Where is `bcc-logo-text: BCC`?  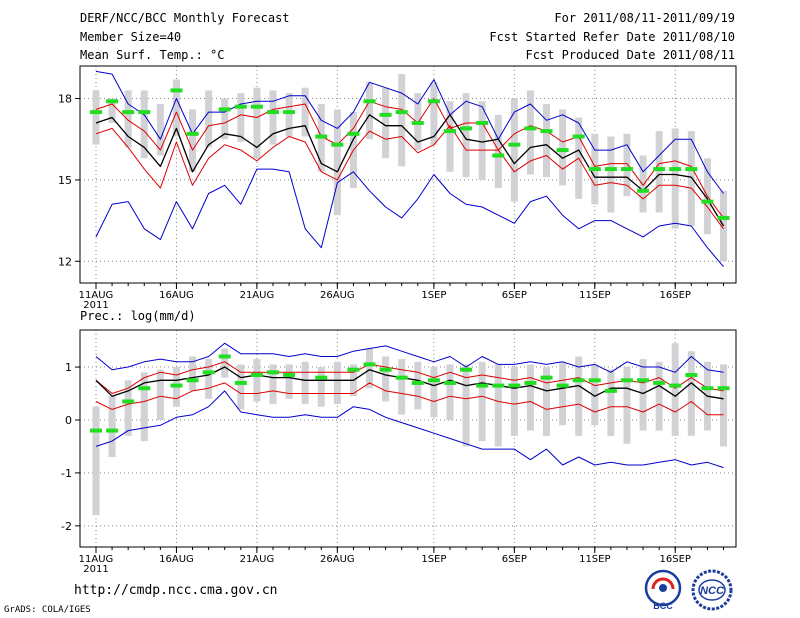
bcc-logo-text: BCC is located at coordinates (663, 606).